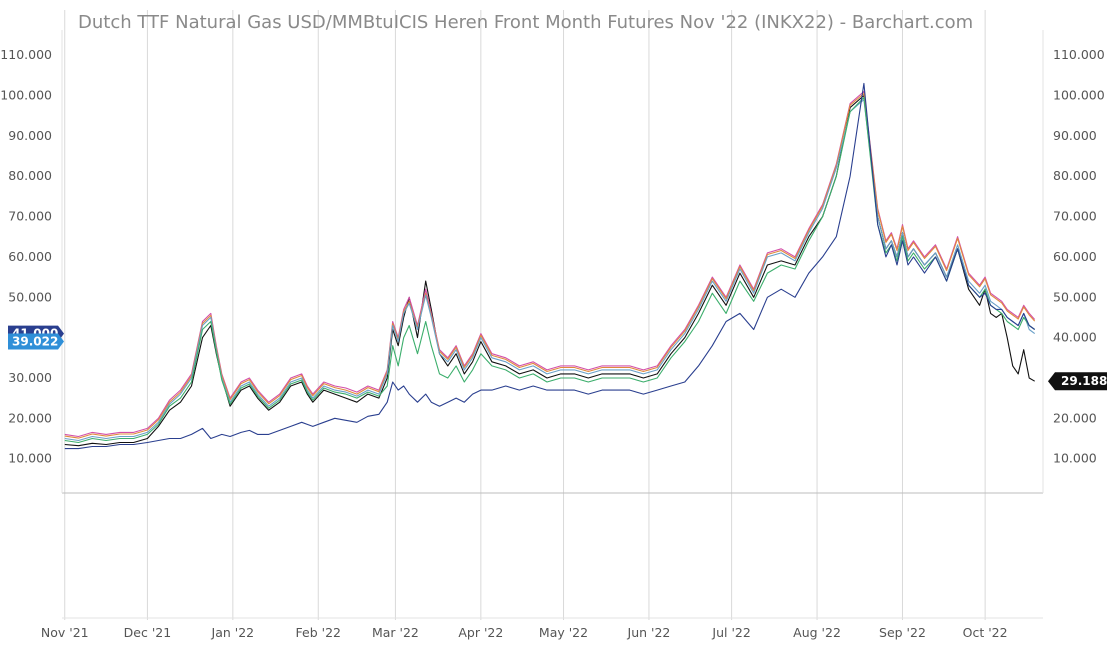 The width and height of the screenshot is (1110, 645). Describe the element at coordinates (1084, 381) in the screenshot. I see `last-value-badge-2: 29.188` at that location.